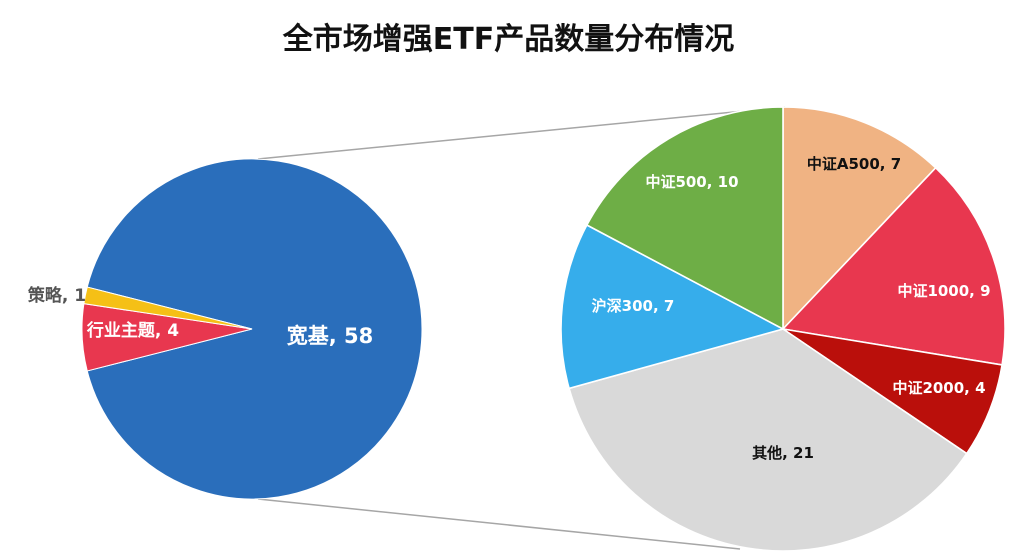 This screenshot has width=1017, height=555. Describe the element at coordinates (854, 164) in the screenshot. I see `data-label-中证A500: 中证A500, 7` at that location.